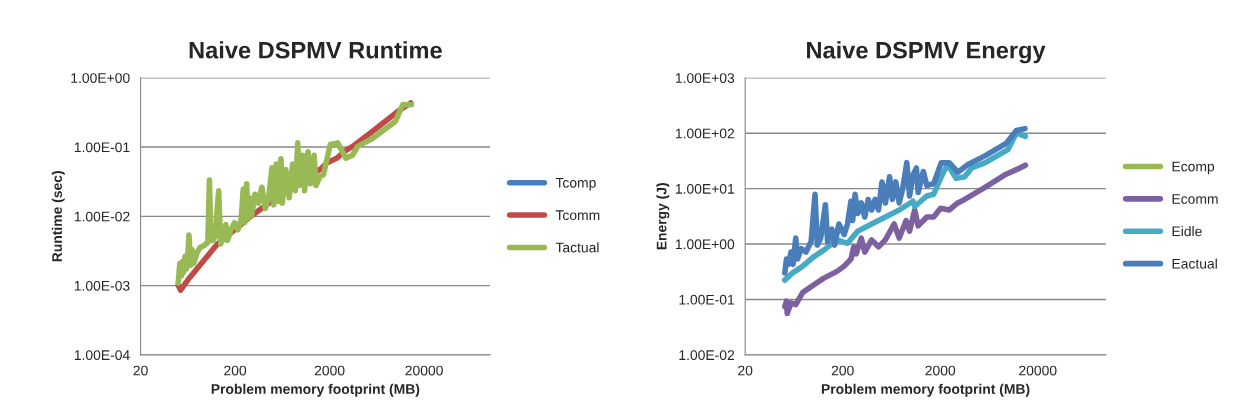 This screenshot has height=416, width=1244. What do you see at coordinates (705, 133) in the screenshot?
I see `y-tick-label: 1.00E+02` at bounding box center [705, 133].